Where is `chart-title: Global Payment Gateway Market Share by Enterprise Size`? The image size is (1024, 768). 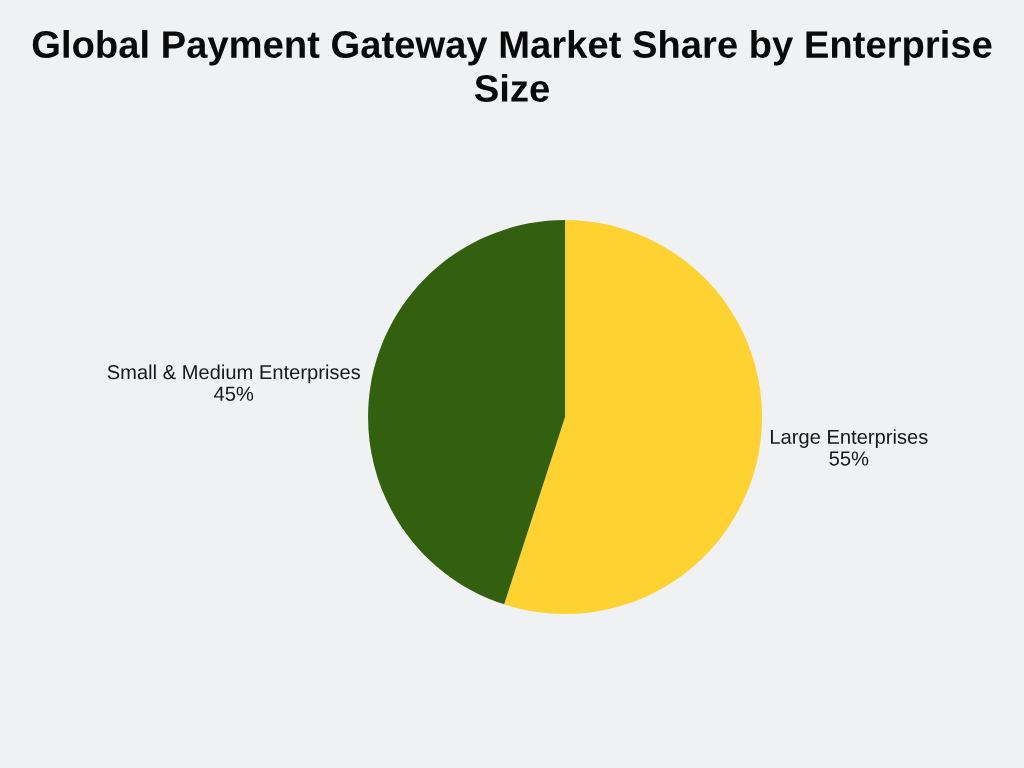
chart-title: Global Payment Gateway Market Share by Enterprise Size is located at coordinates (512, 66).